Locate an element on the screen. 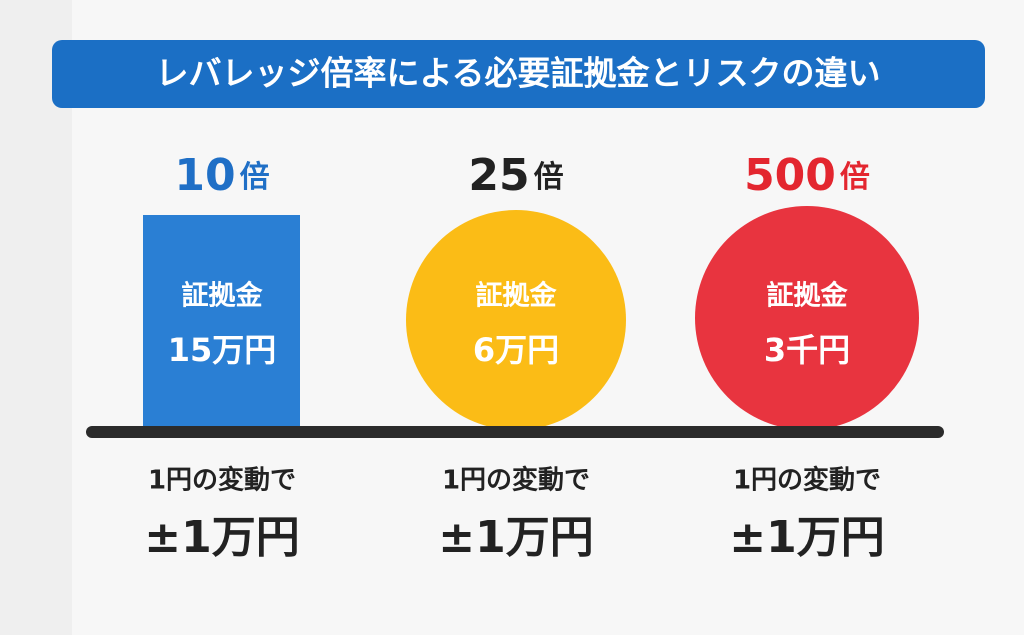 This screenshot has width=1024, height=635. title: レバレッジ倍率による必要証拠金とリスクの違い is located at coordinates (517, 73).